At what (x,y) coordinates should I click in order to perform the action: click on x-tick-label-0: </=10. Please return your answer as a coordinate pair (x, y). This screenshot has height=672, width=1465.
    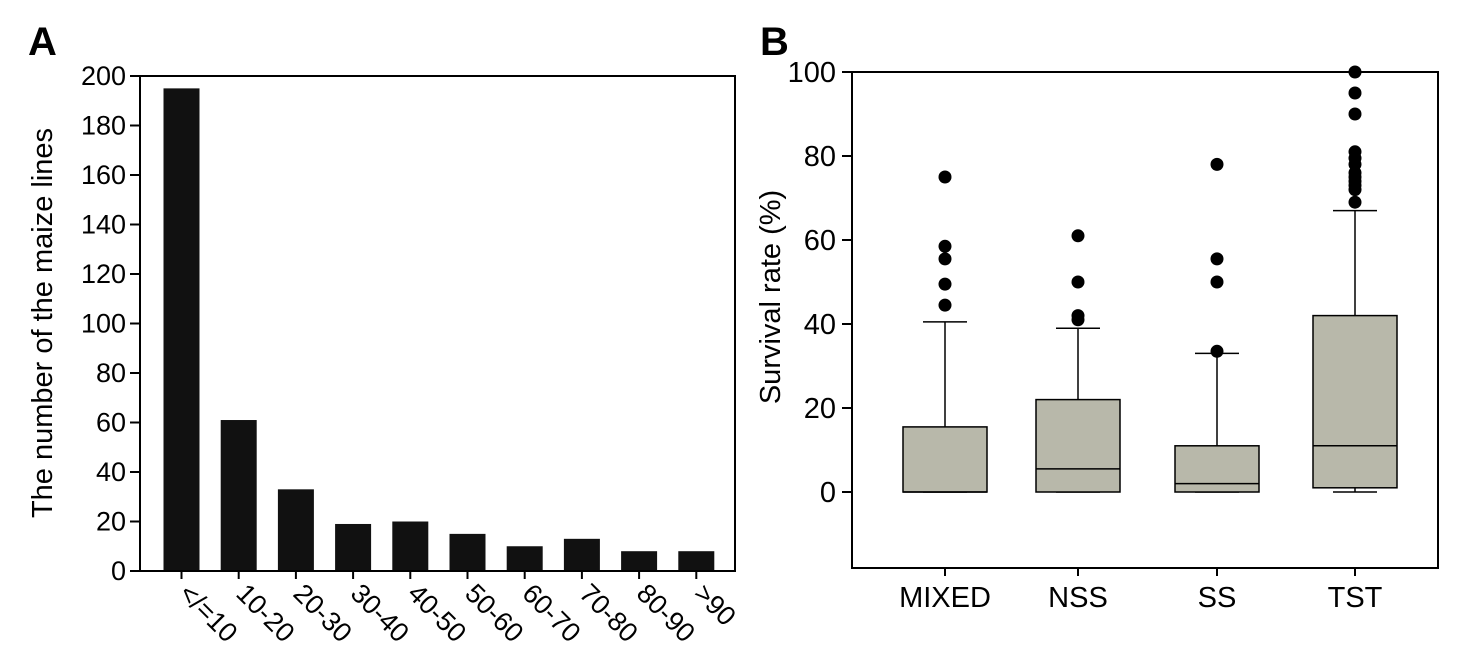
    Looking at the image, I should click on (208, 613).